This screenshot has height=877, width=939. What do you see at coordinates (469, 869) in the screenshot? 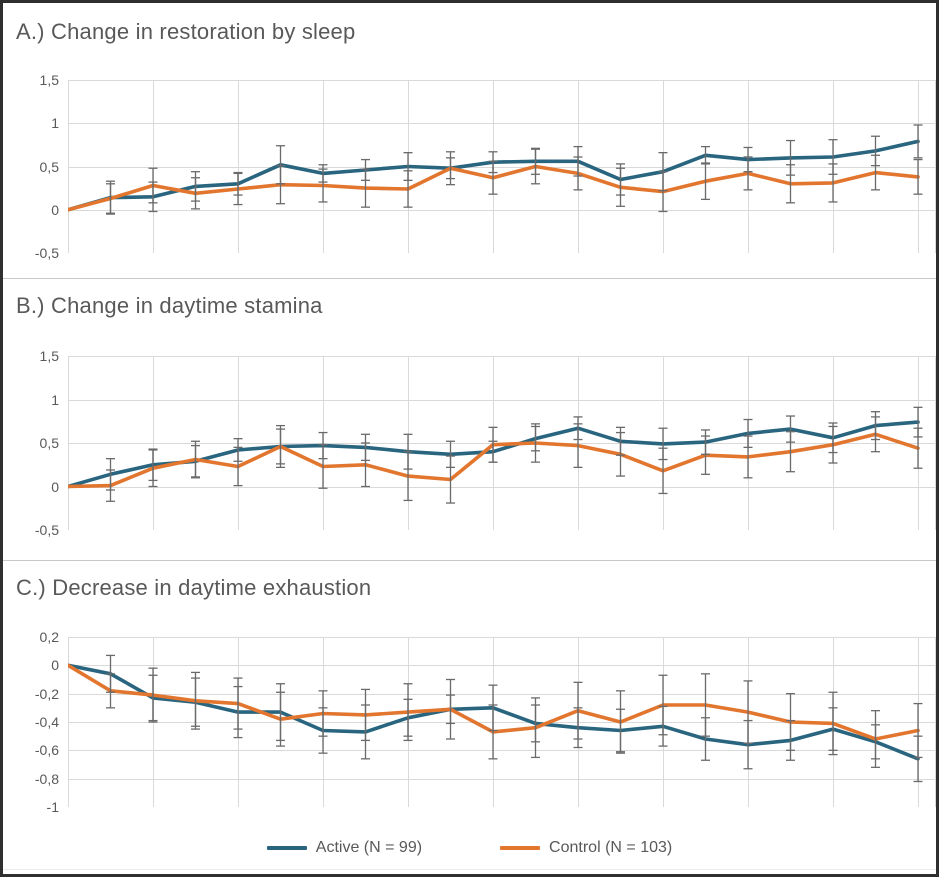
I see `chart-bottom-edge` at bounding box center [469, 869].